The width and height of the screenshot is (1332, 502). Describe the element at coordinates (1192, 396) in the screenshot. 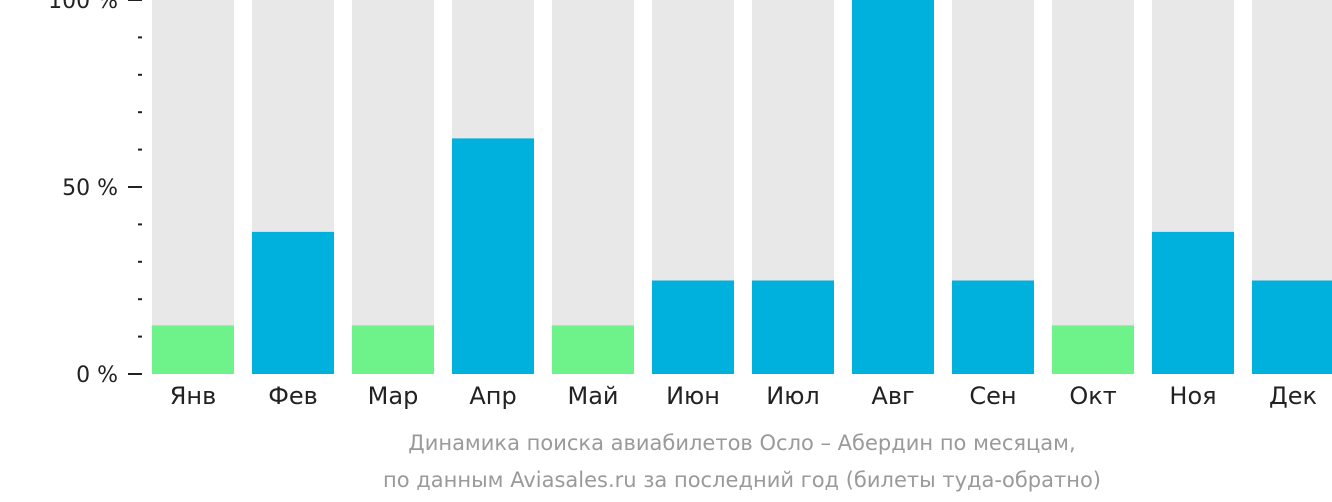

I see `x-tick-label-month-11: Ноя` at that location.